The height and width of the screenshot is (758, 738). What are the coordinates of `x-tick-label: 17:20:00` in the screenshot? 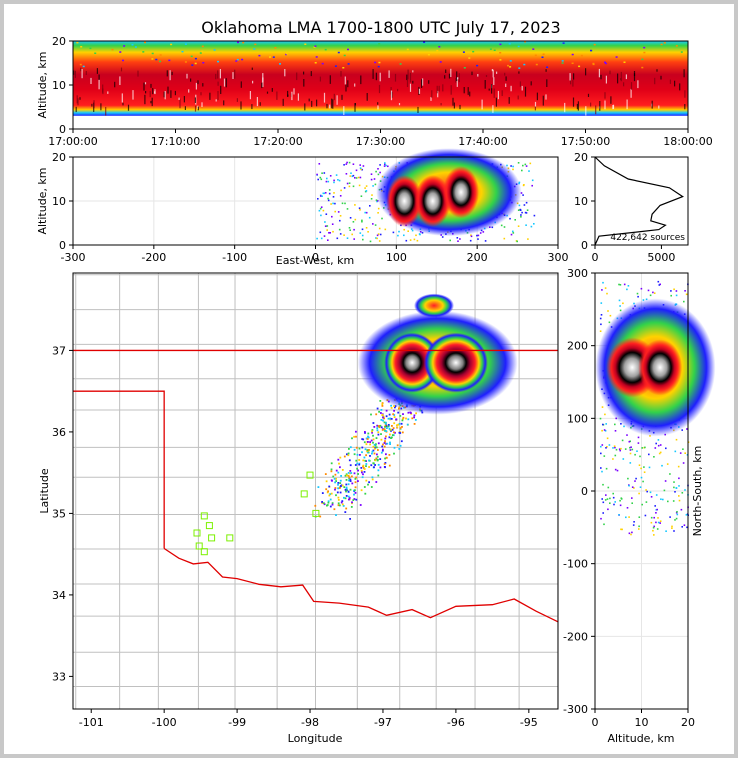 It's located at (277, 141).